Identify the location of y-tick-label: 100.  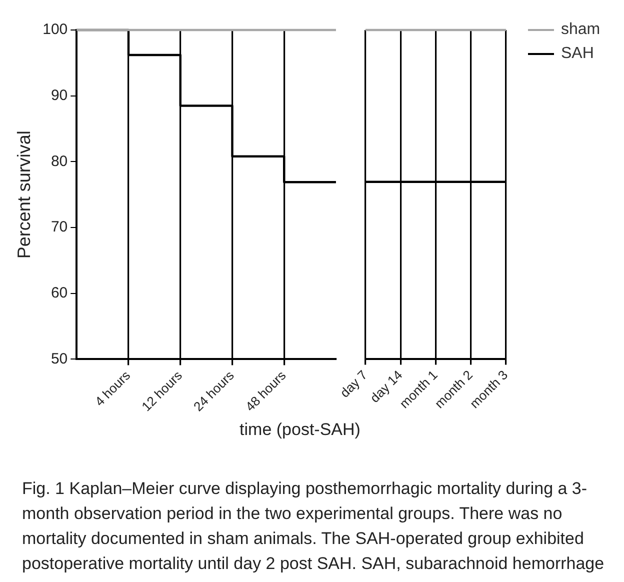
(55, 29).